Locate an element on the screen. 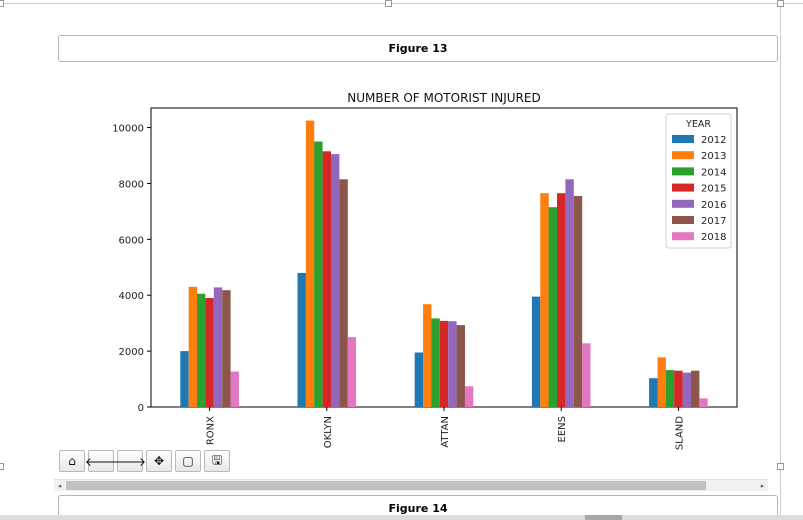 The width and height of the screenshot is (803, 520). resize-handle-right-middle is located at coordinates (780, 466).